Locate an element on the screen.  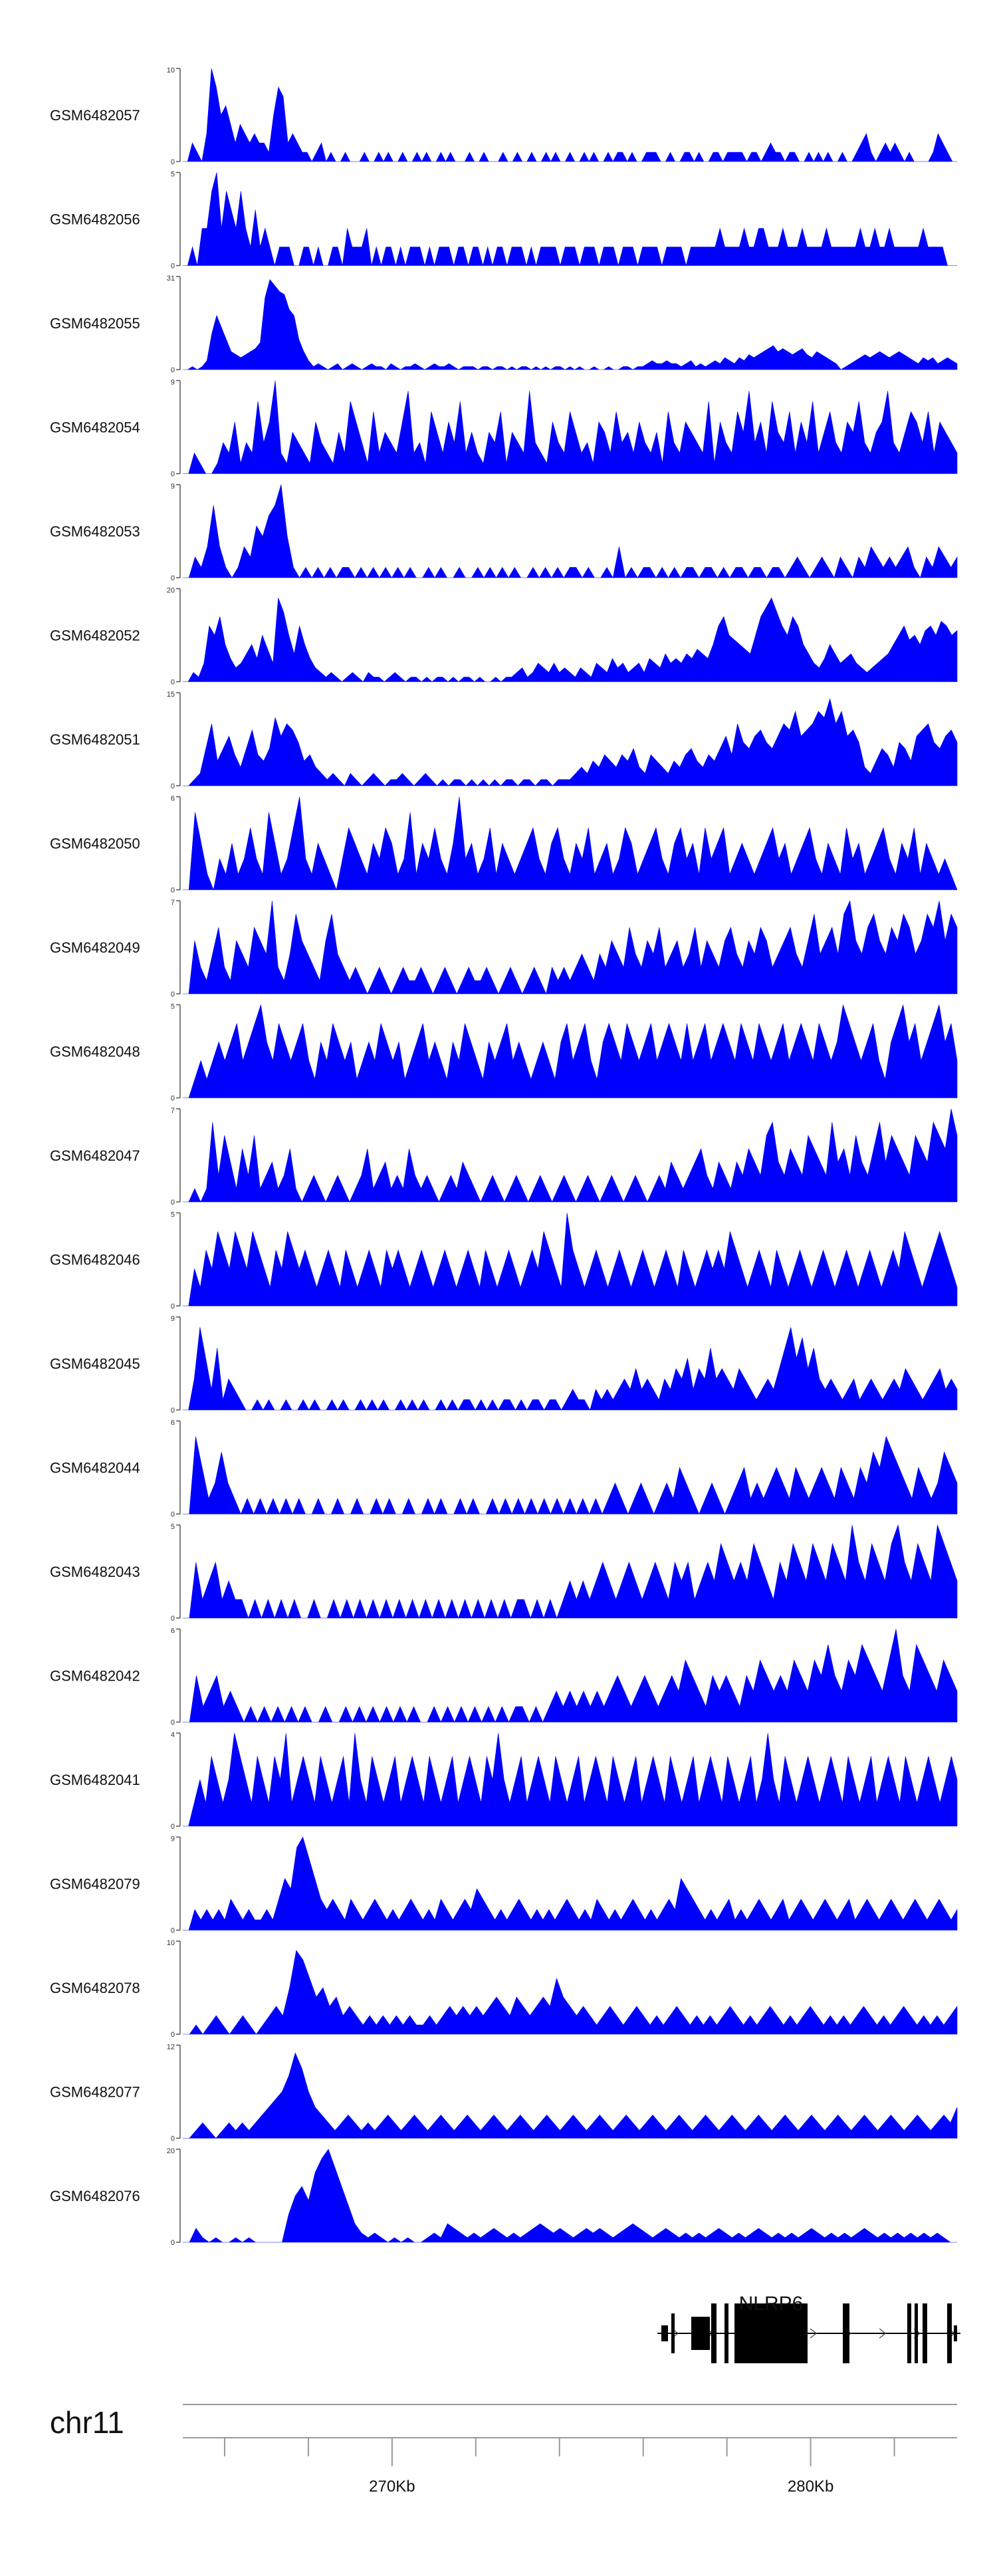
track-label: GSM6482079 is located at coordinates (95, 1884).